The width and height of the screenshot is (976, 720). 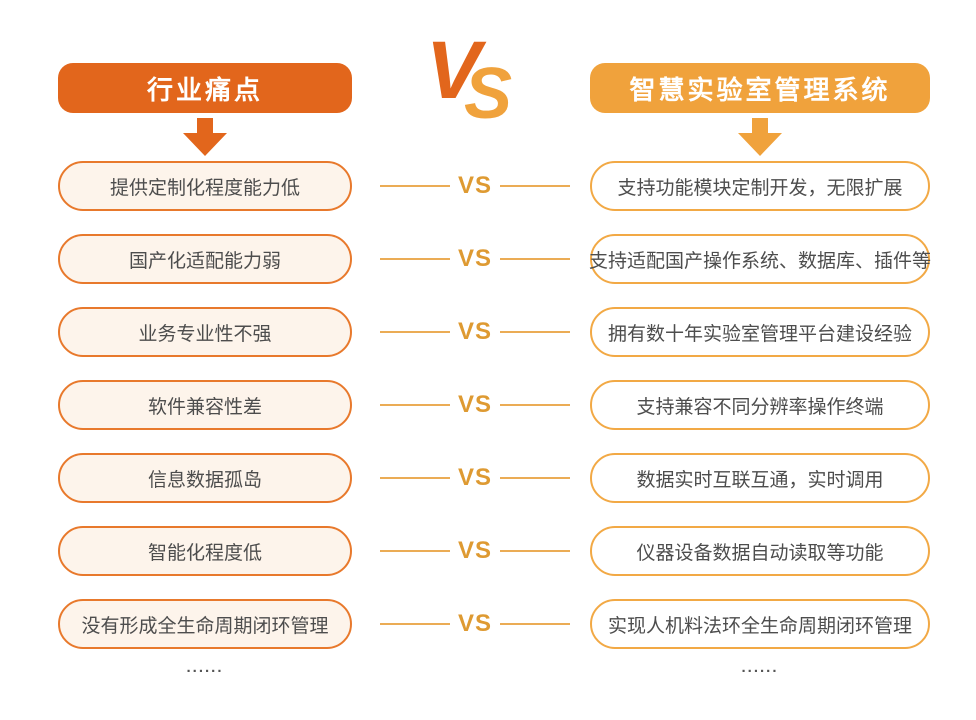 I want to click on comparison-row: 信息数据孤岛 VS 数据实时互联互通，实时调用, so click(x=494, y=478).